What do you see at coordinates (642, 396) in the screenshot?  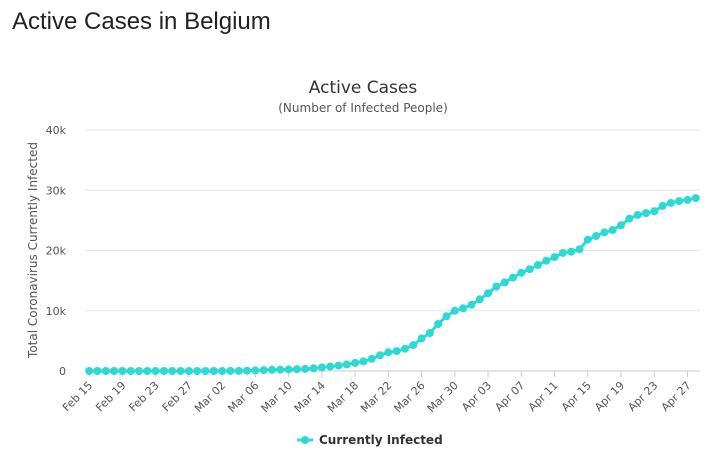 I see `x-tick-label: Apr 23` at bounding box center [642, 396].